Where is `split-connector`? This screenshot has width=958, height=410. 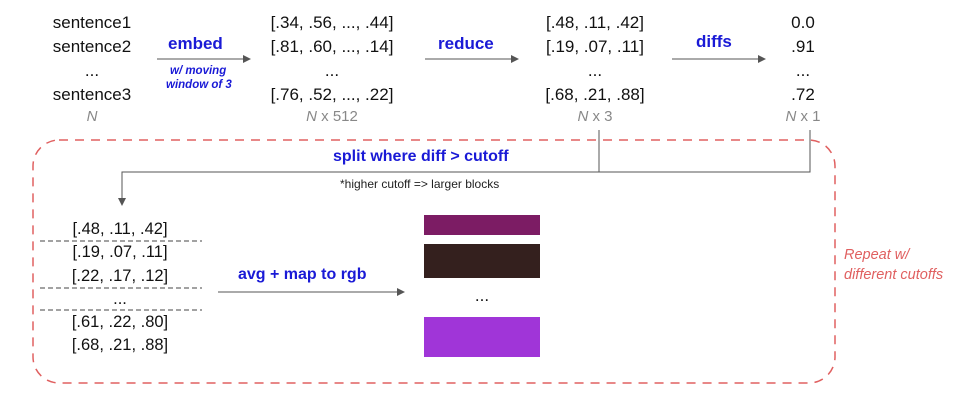 split-connector is located at coordinates (464, 168).